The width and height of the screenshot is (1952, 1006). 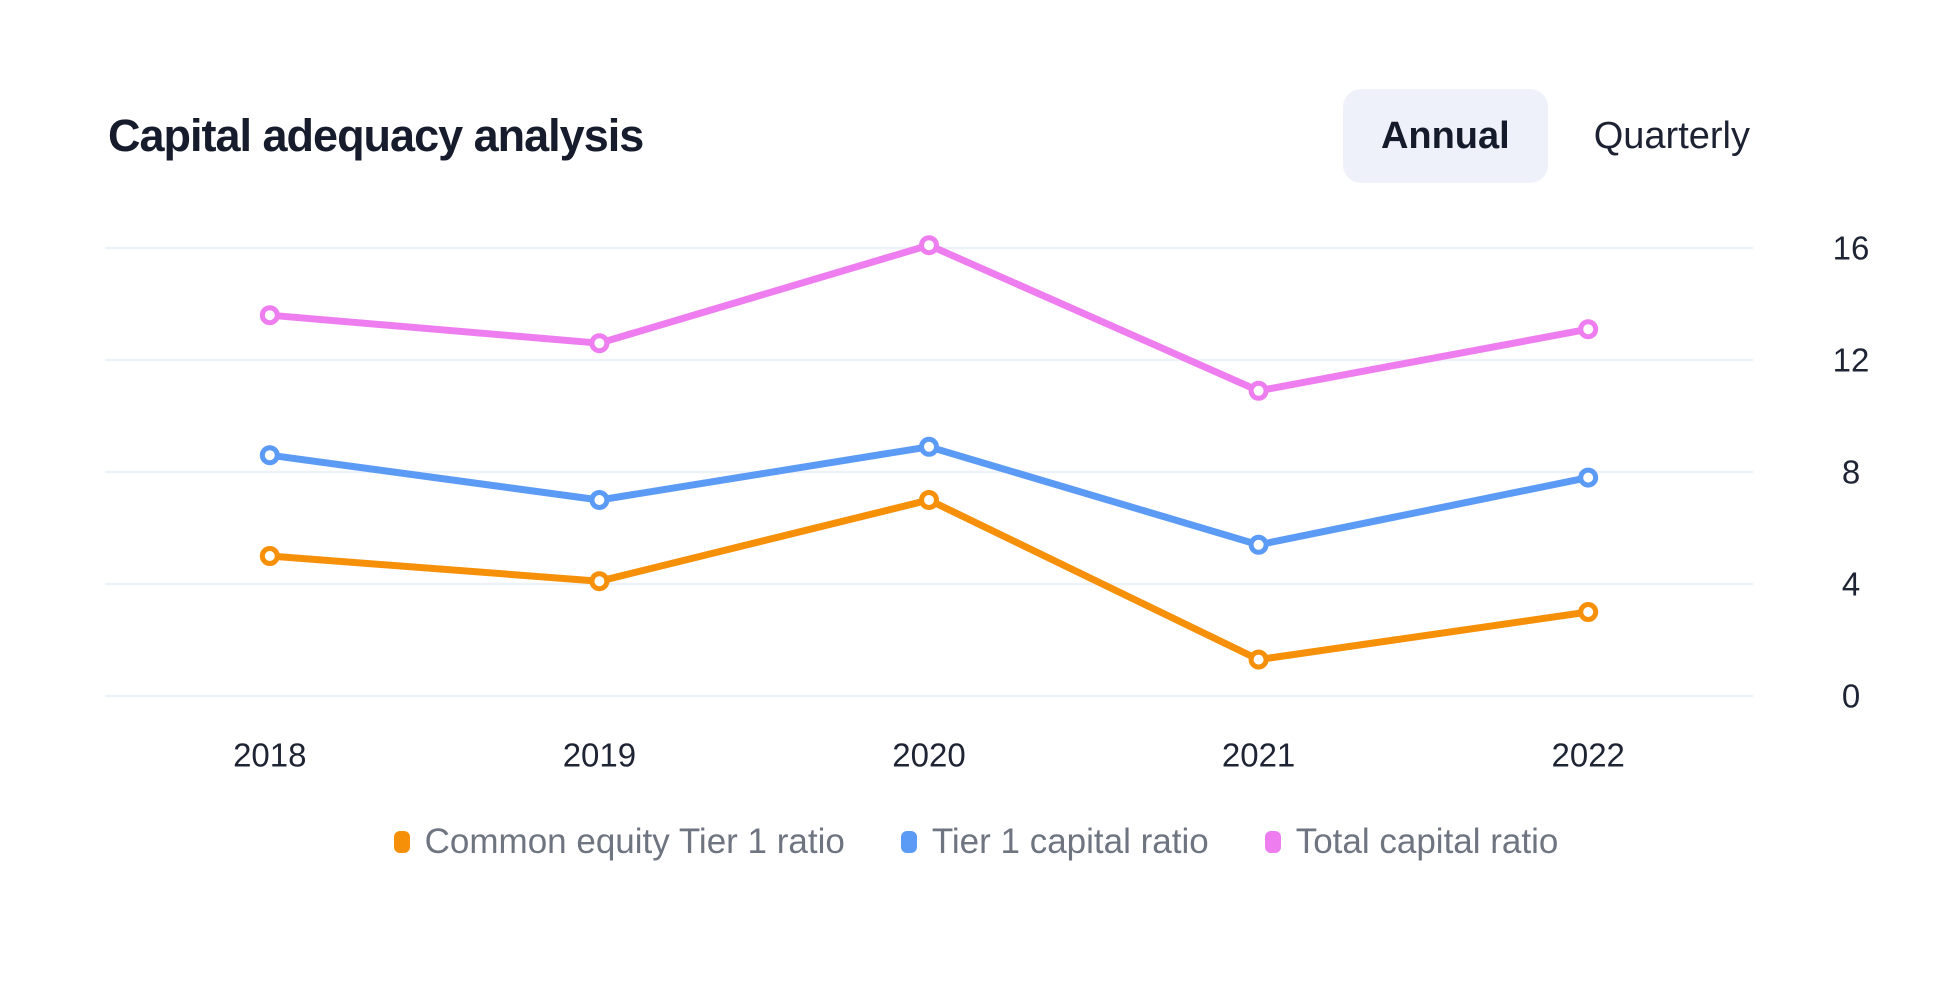 I want to click on x-axis-label-2018: 2018, so click(x=269, y=755).